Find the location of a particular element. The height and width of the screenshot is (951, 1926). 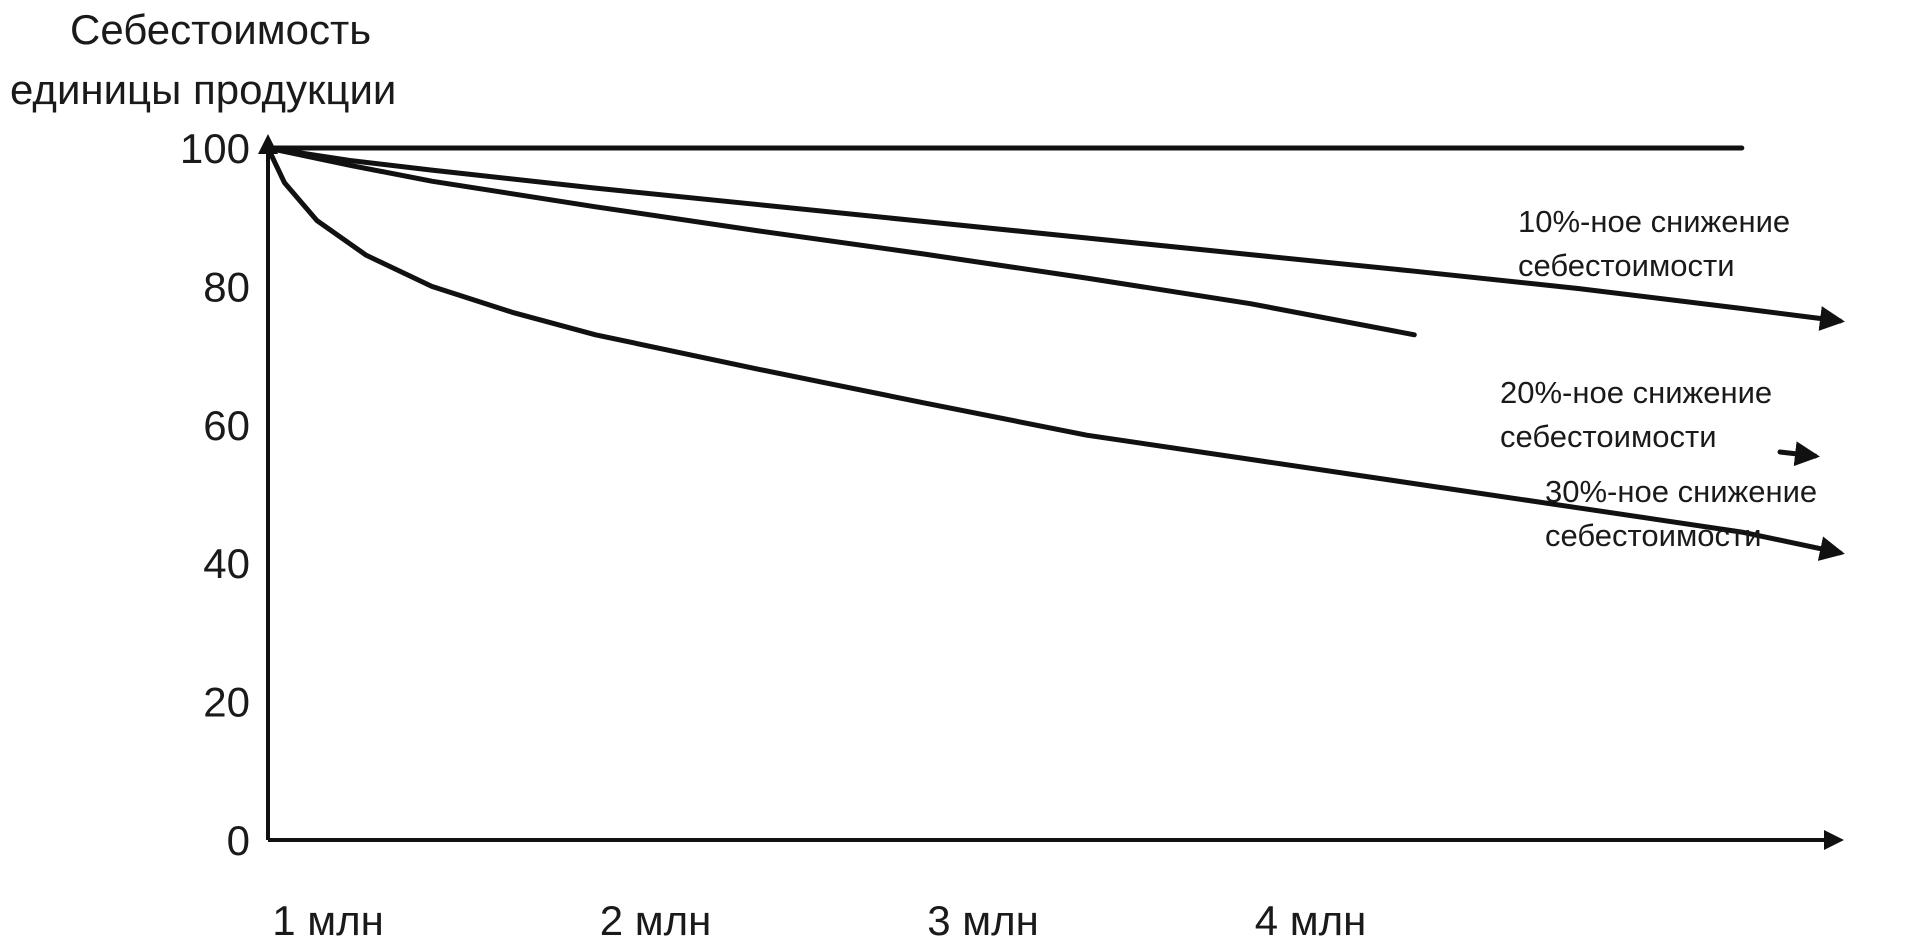

annotation-reduction-10-line-2: себестоимости is located at coordinates (1626, 265).